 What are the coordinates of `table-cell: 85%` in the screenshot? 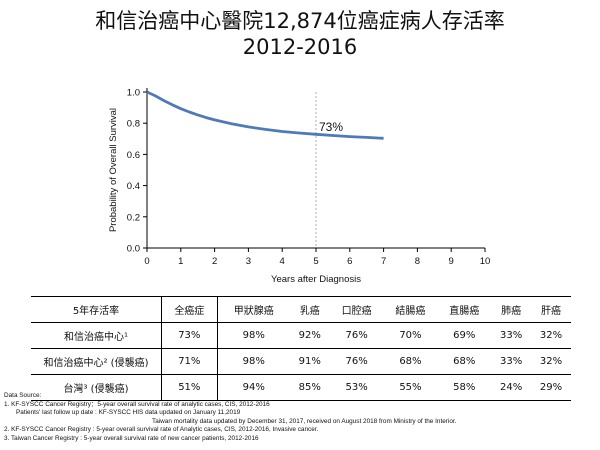 It's located at (309, 387).